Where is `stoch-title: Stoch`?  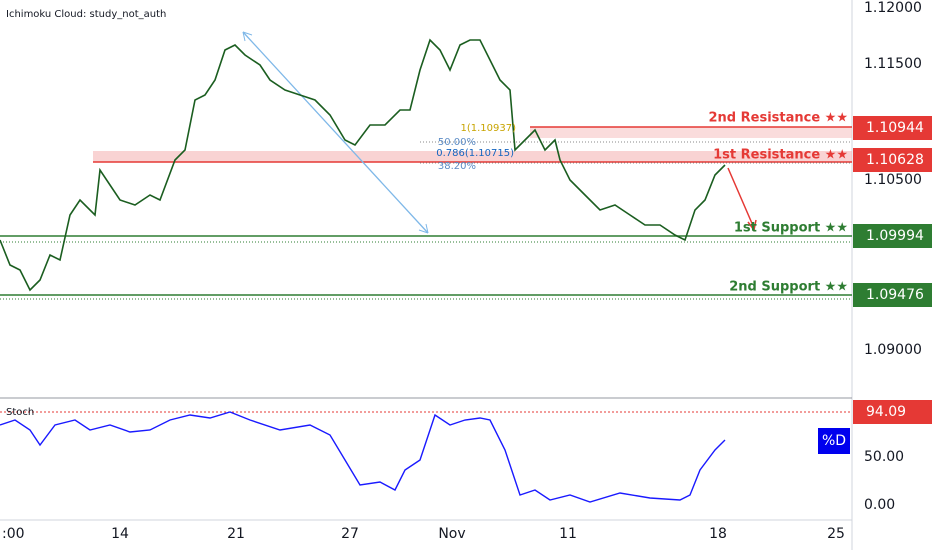 stoch-title: Stoch is located at coordinates (20, 412).